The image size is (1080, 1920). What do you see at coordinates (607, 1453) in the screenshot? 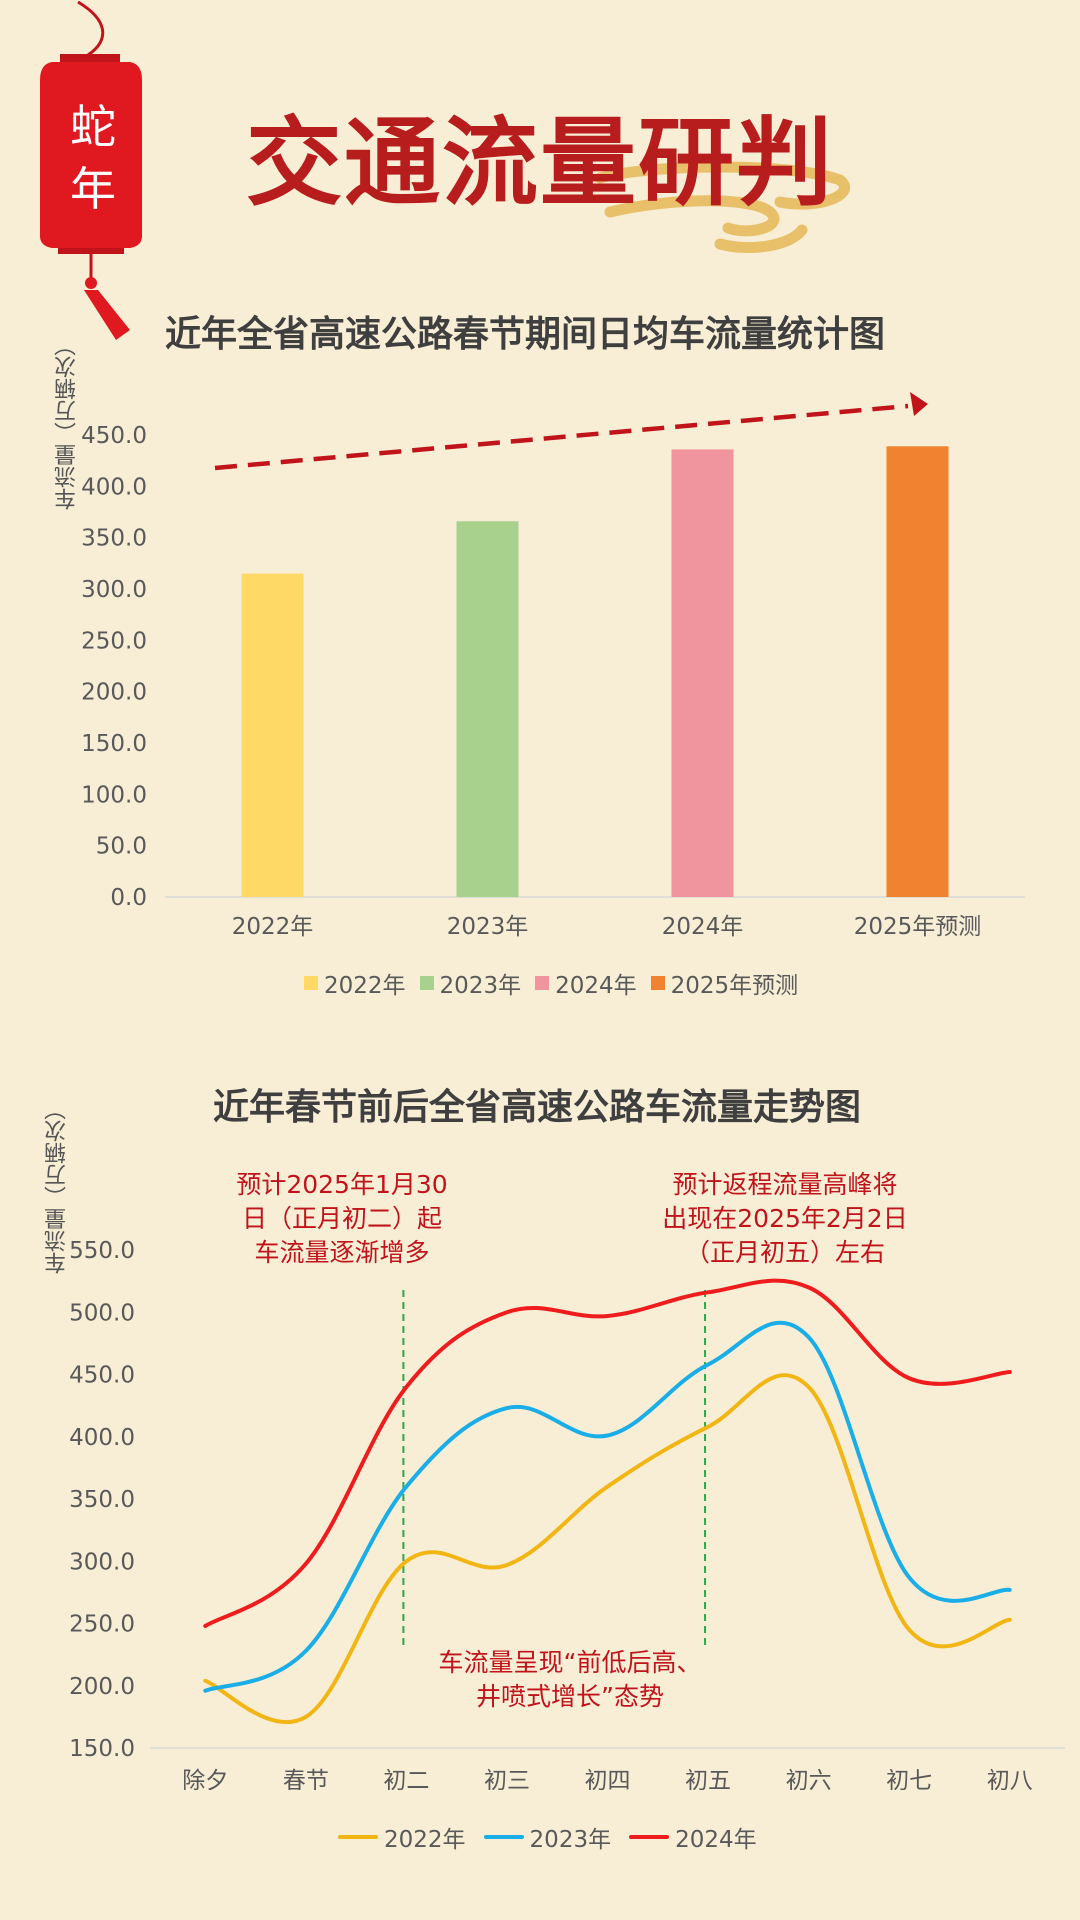
I see `series-line-2024年` at bounding box center [607, 1453].